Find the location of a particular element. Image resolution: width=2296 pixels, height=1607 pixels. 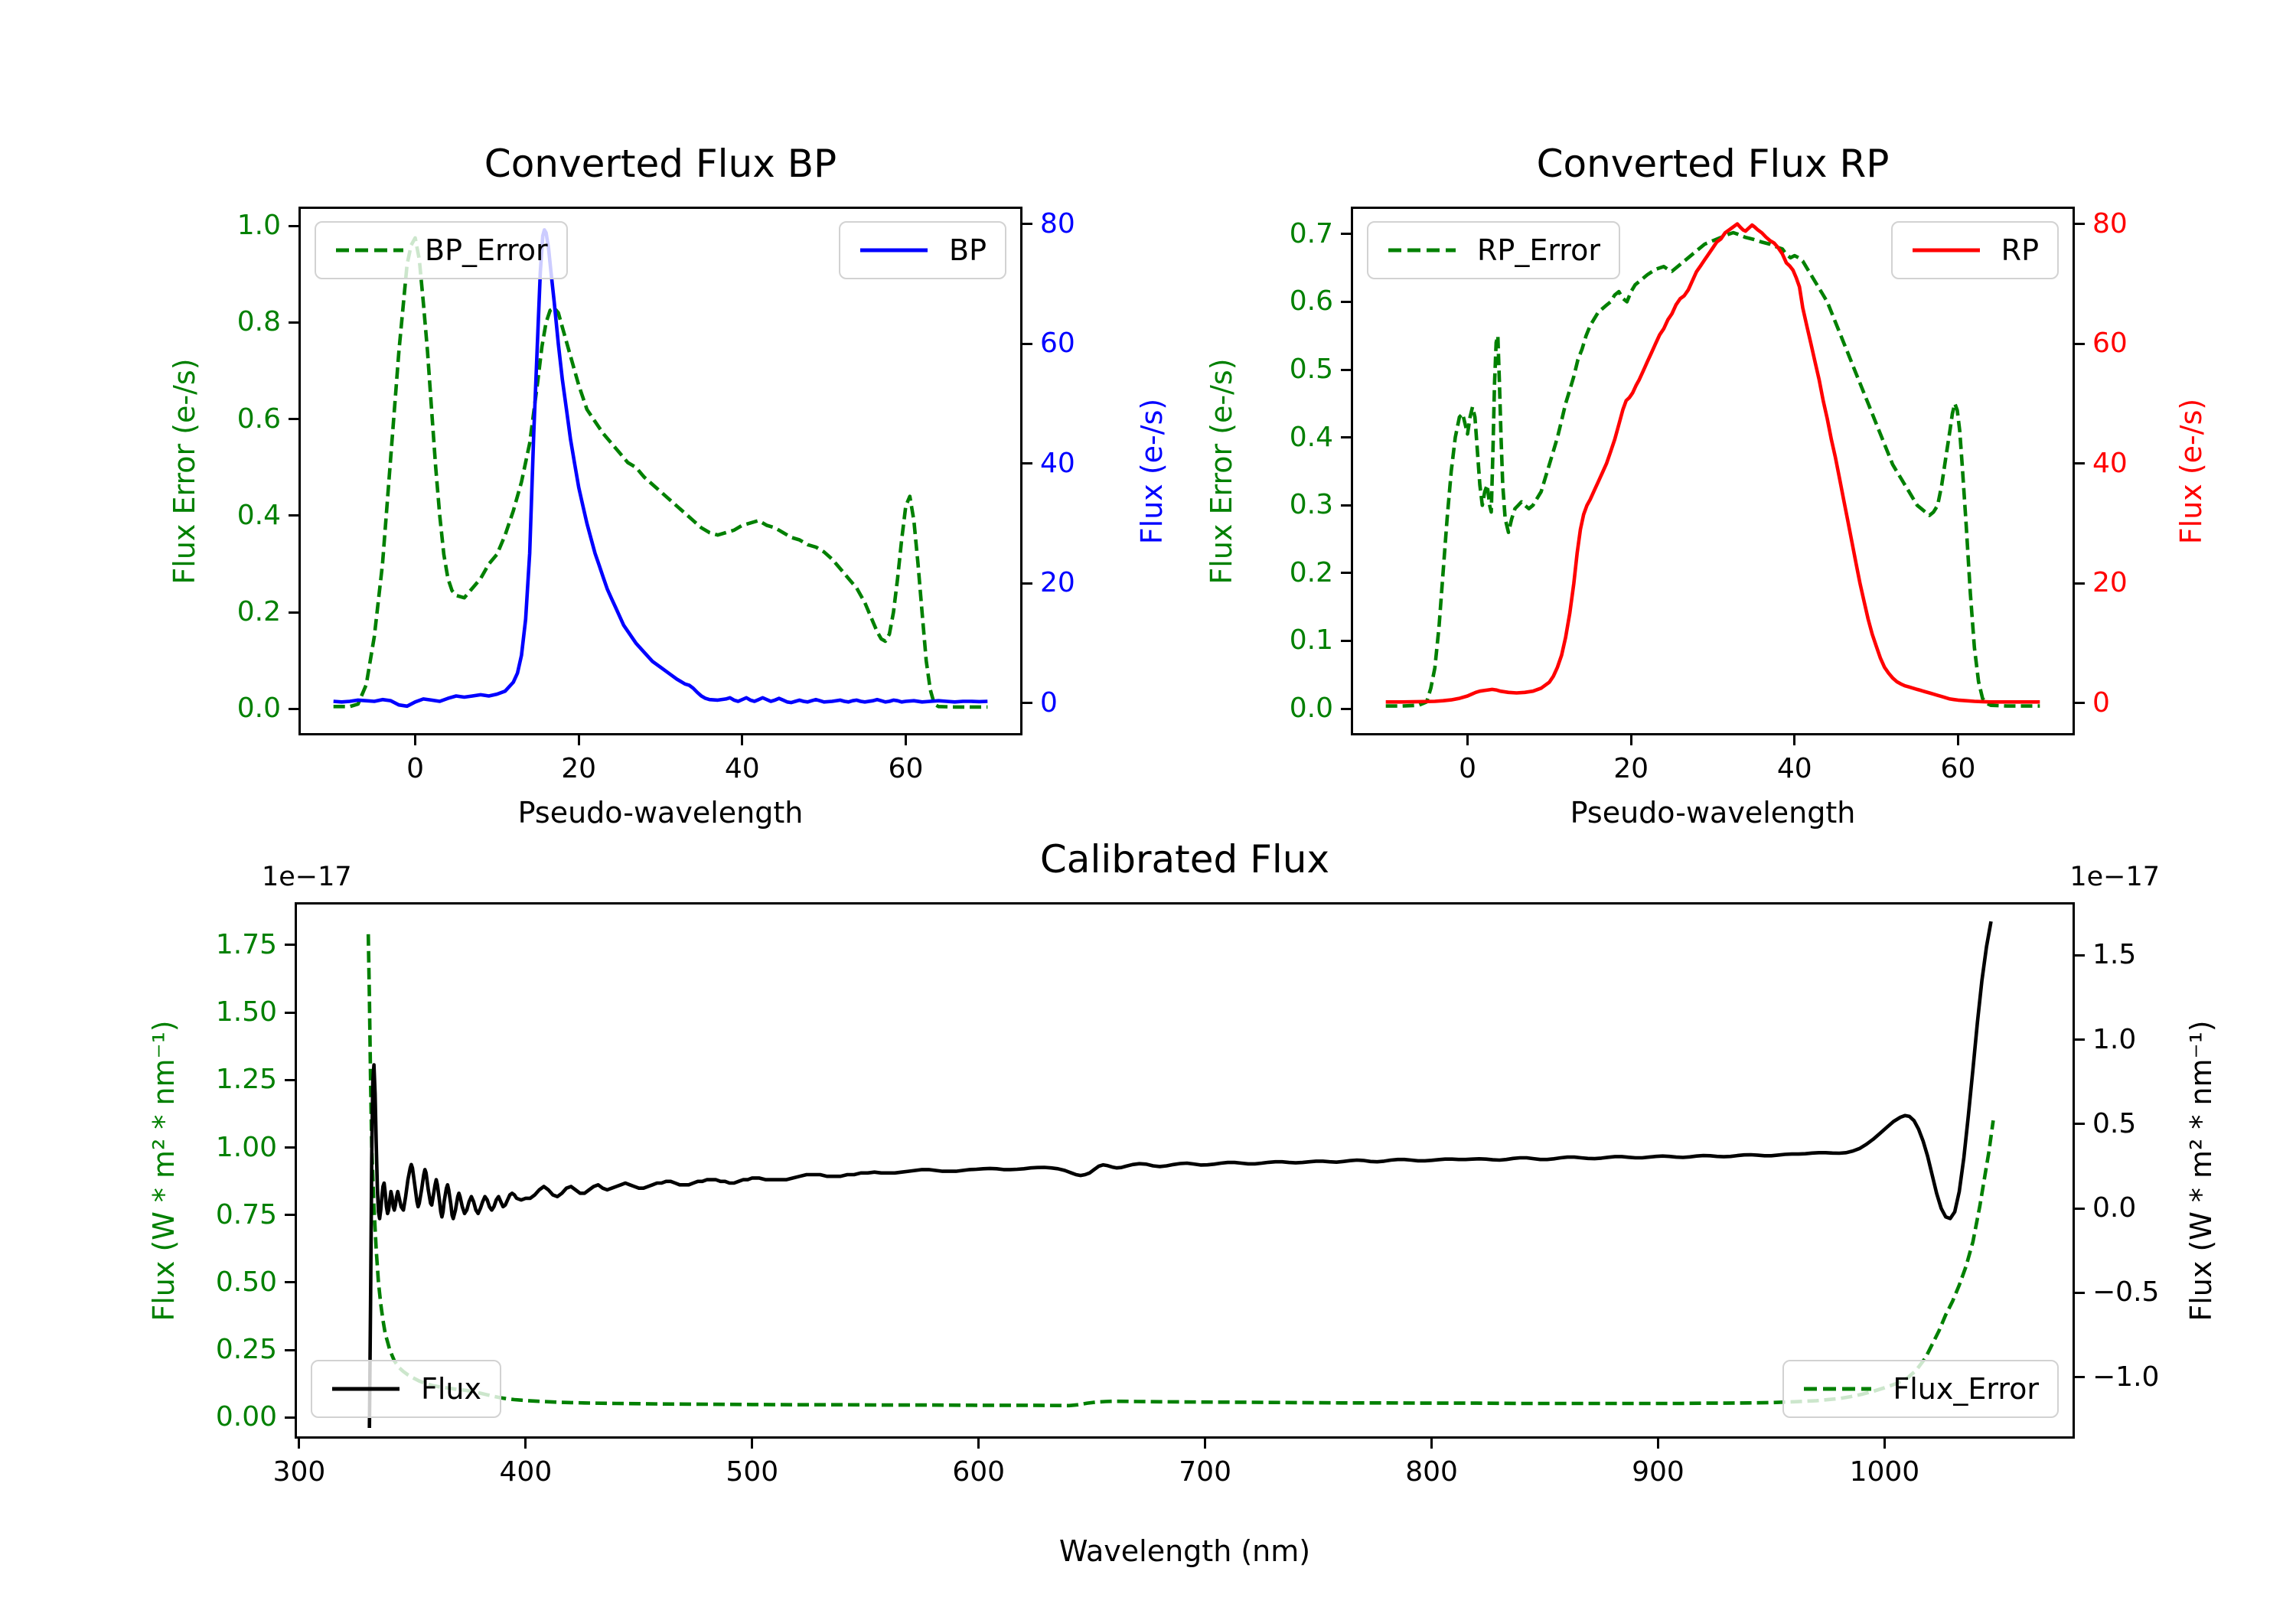

left-tick-label: 1.75 is located at coordinates (246, 944).